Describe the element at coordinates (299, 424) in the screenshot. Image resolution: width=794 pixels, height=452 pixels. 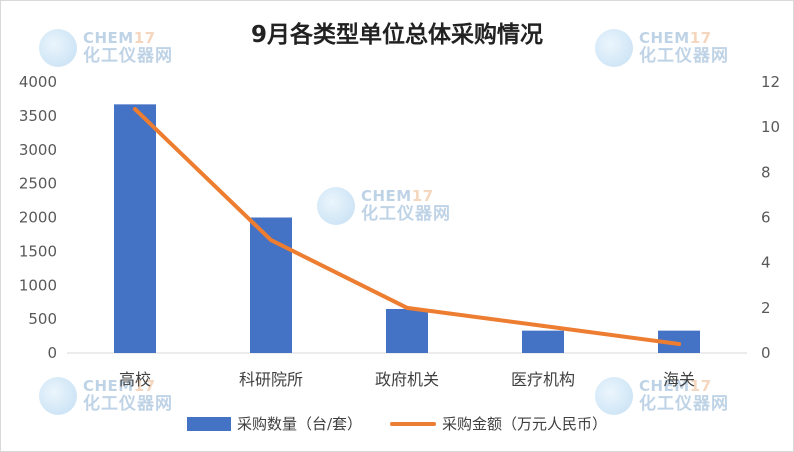
I see `legend-label-quantity: 采购数量（台/套）` at that location.